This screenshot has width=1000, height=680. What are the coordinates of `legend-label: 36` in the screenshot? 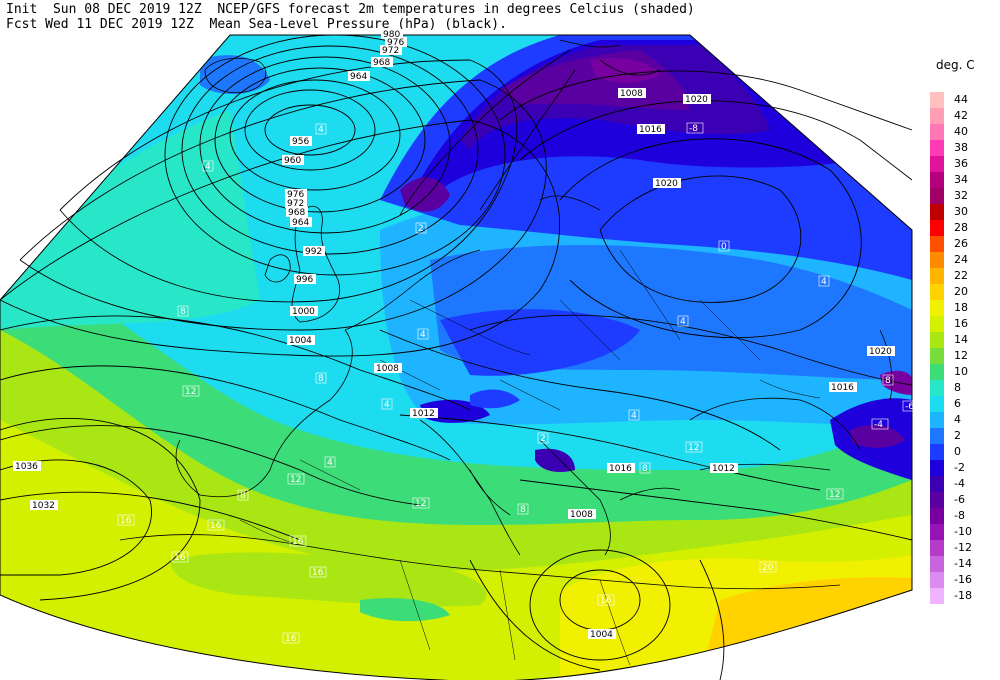 It's located at (961, 163).